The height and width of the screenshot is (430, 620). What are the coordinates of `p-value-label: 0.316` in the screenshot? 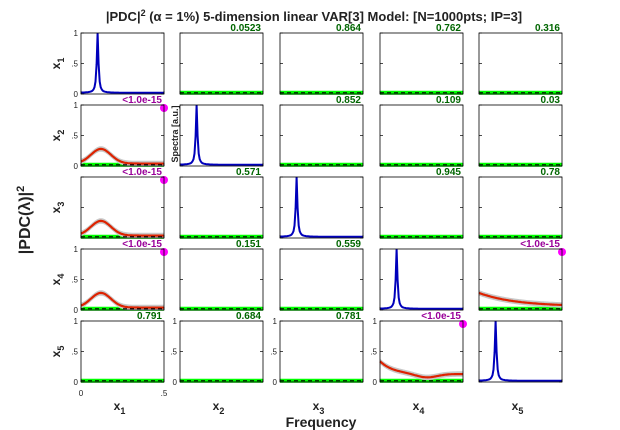 It's located at (547, 28).